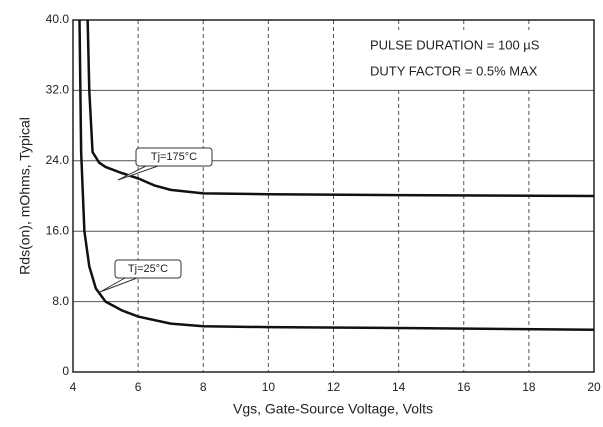 The image size is (603, 427). What do you see at coordinates (334, 387) in the screenshot?
I see `x-tick-label: 12` at bounding box center [334, 387].